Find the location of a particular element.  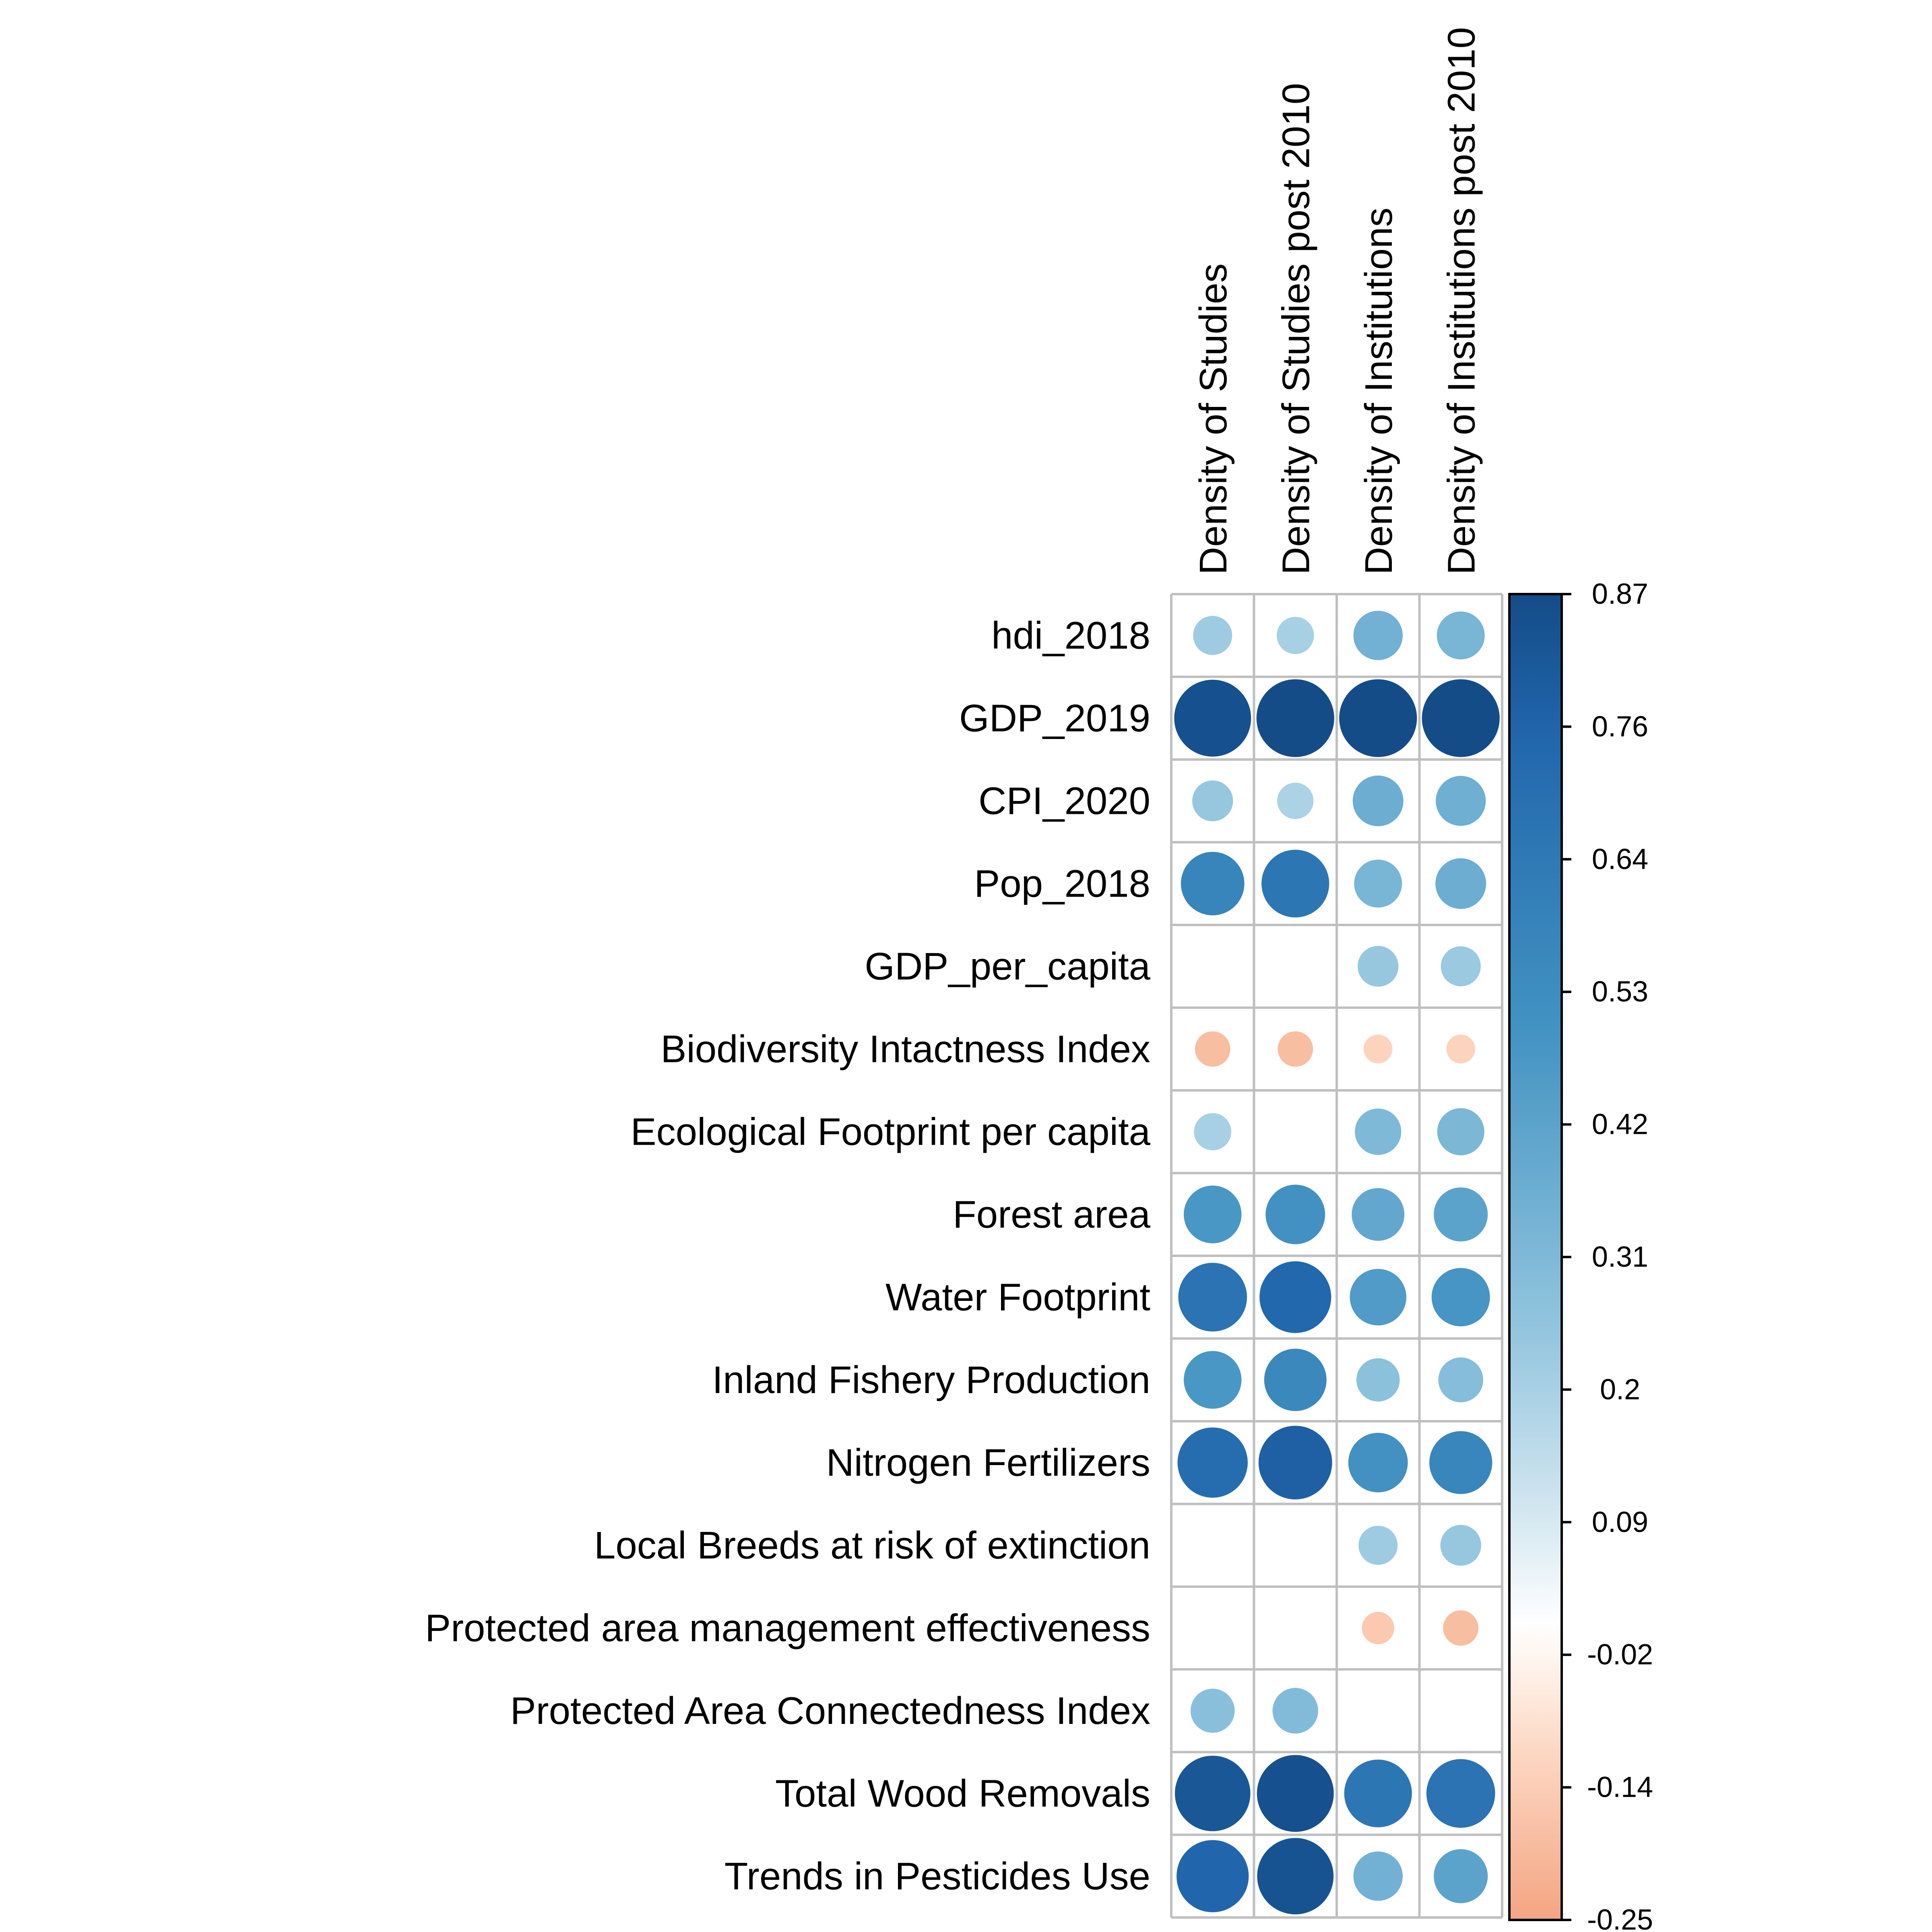

grid is located at coordinates (1336, 1256).